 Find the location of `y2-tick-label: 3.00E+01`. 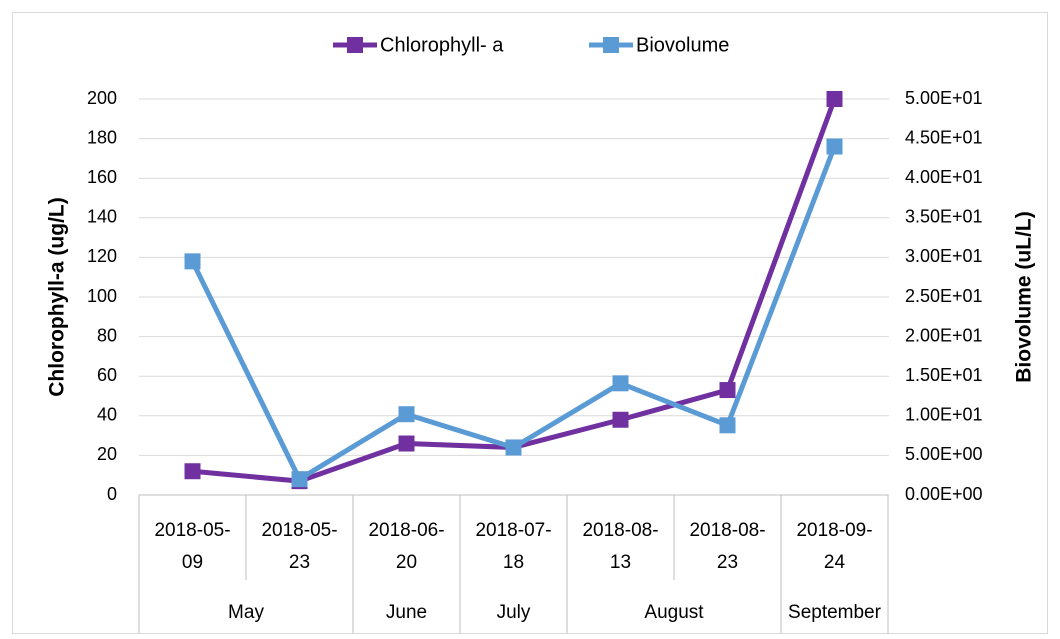

y2-tick-label: 3.00E+01 is located at coordinates (944, 256).